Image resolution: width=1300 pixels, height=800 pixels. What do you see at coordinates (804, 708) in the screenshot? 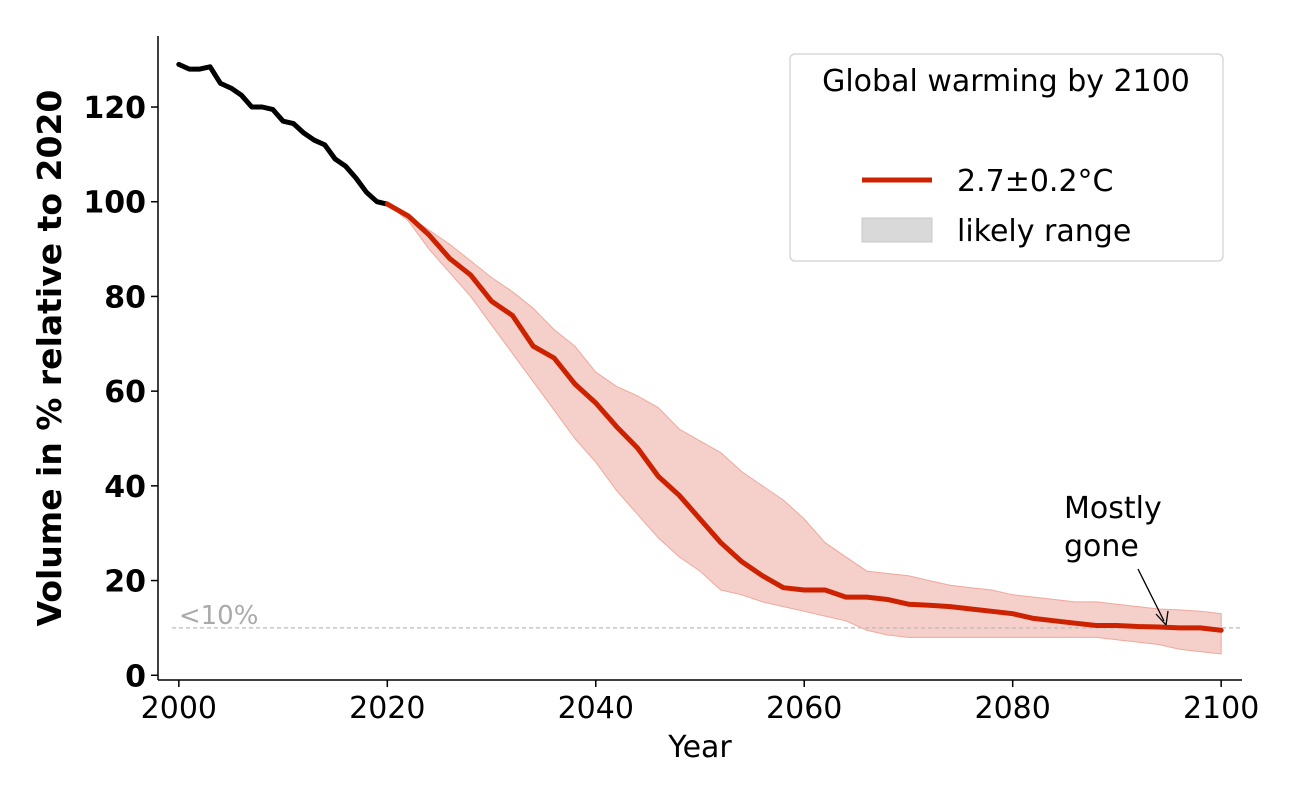
I see `x-tick-label: 2060` at bounding box center [804, 708].